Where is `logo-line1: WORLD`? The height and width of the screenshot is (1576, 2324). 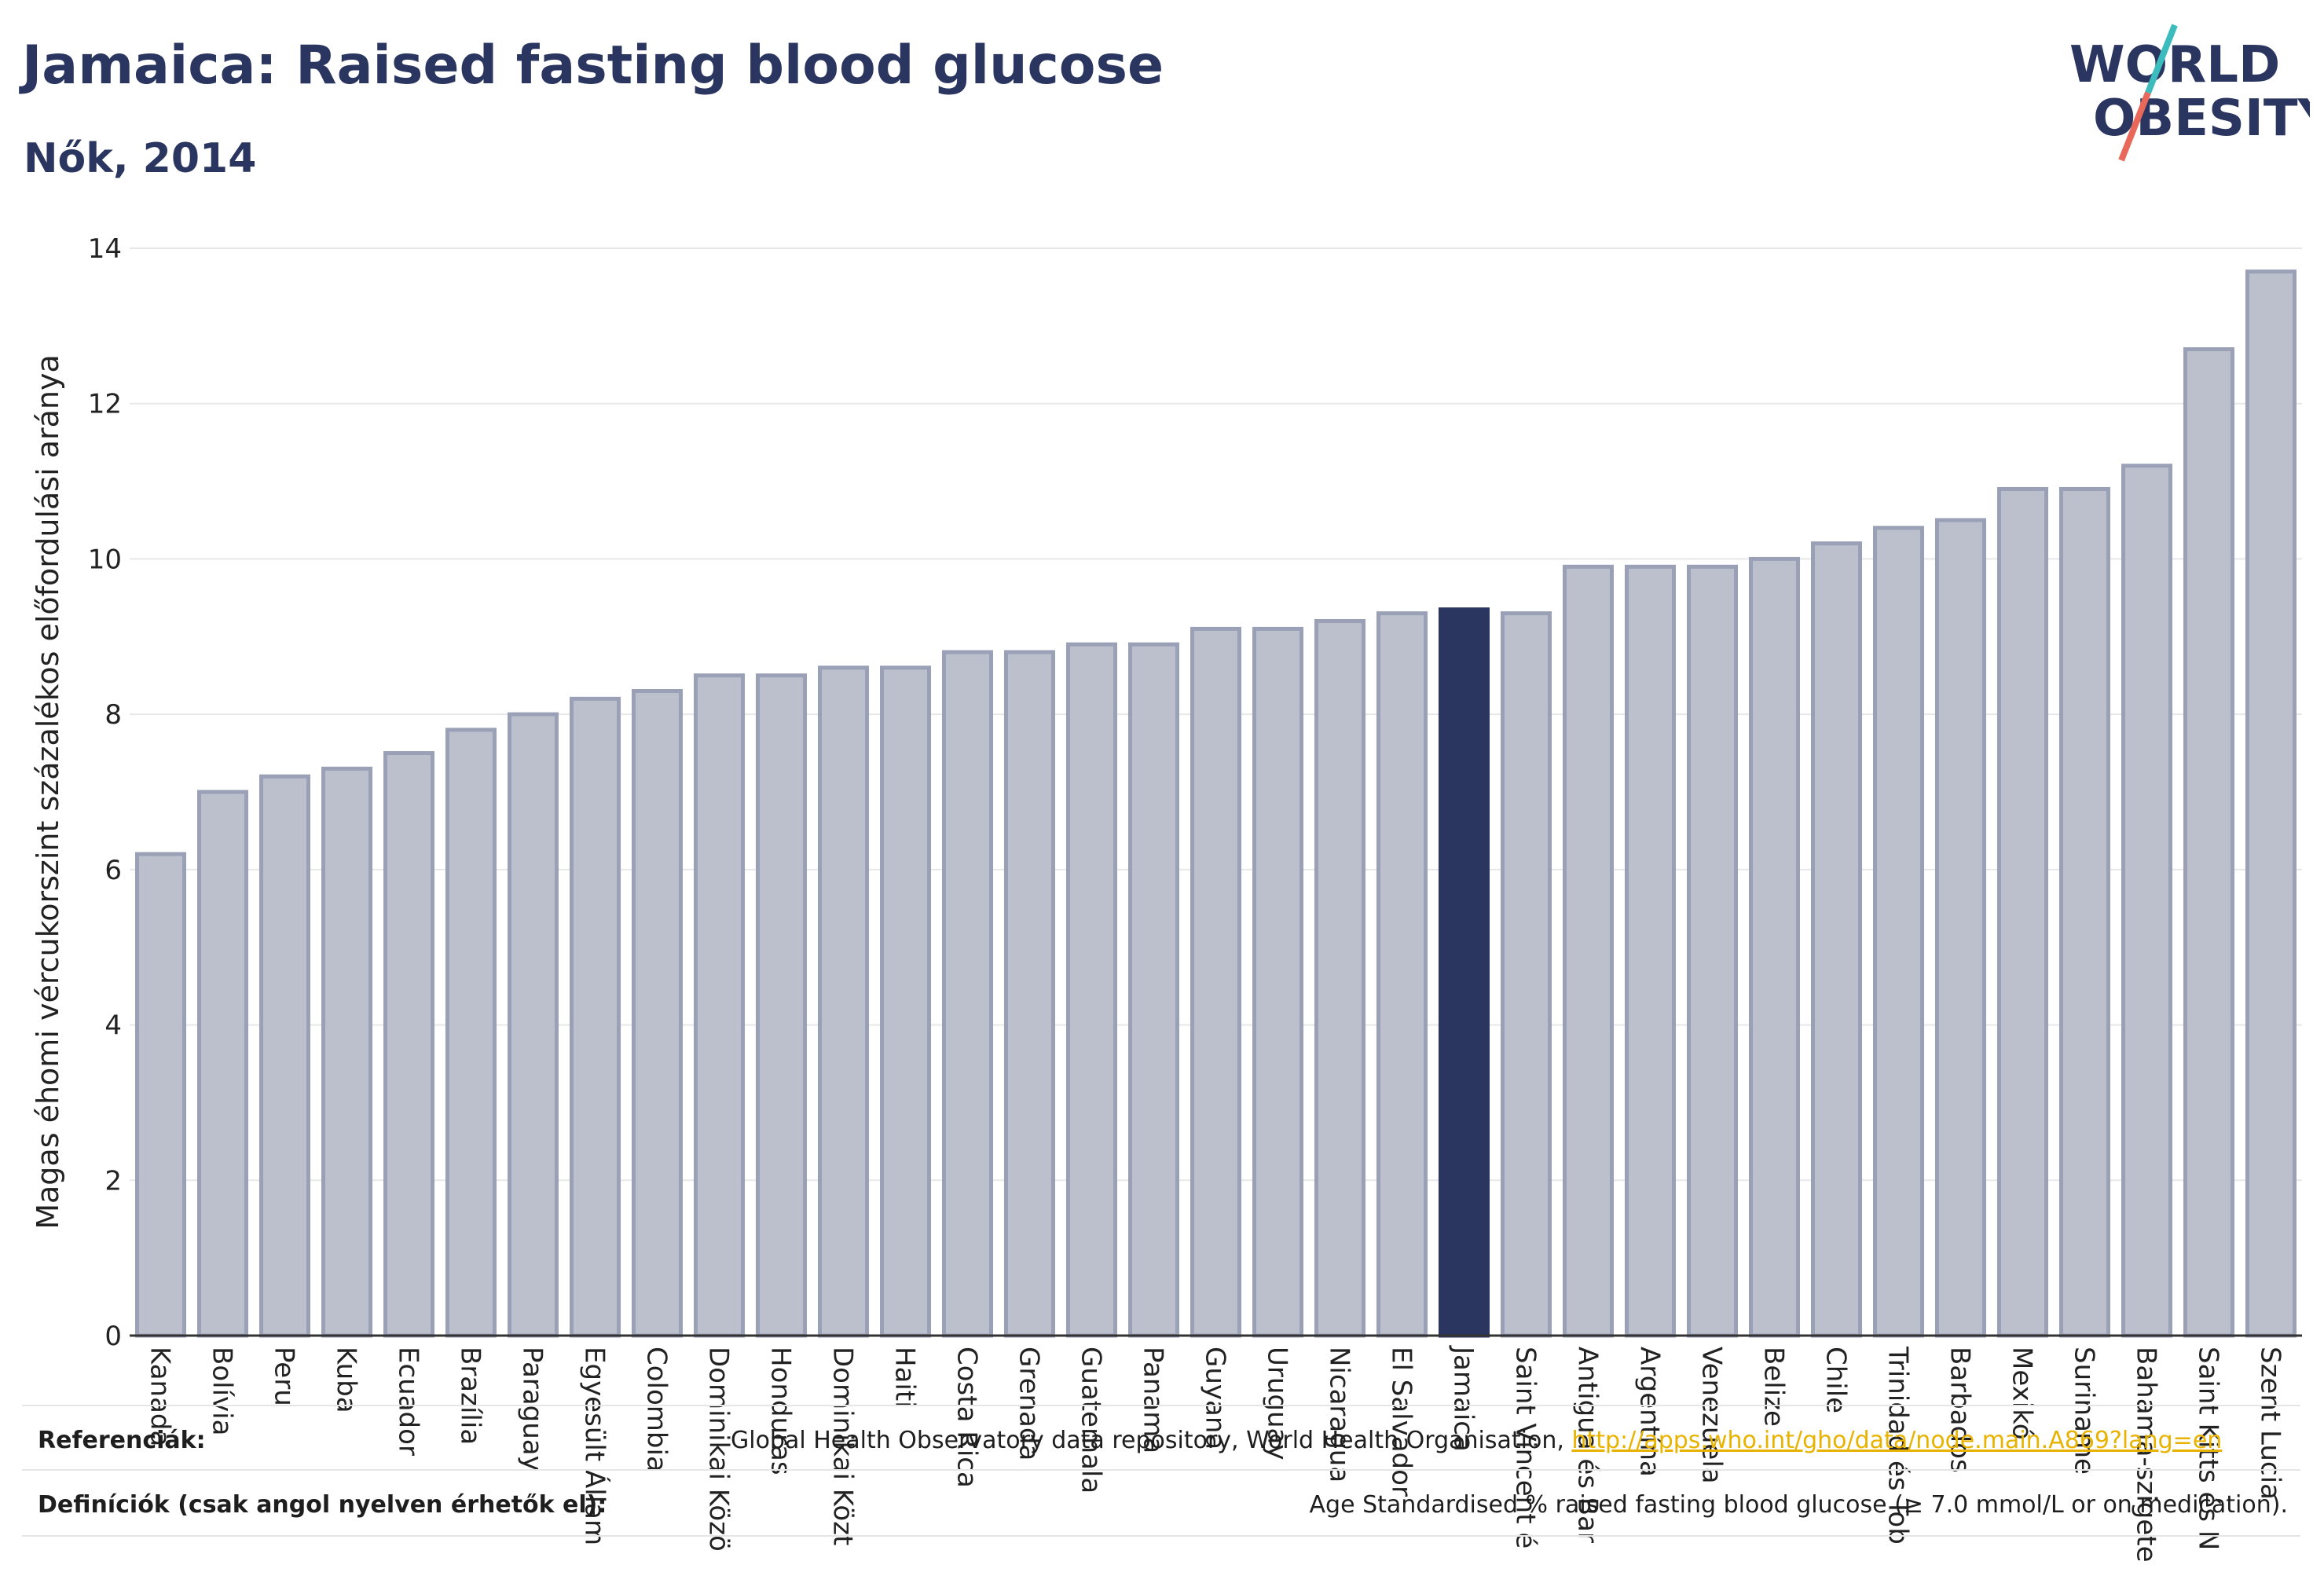
logo-line1: WORLD is located at coordinates (2174, 65).